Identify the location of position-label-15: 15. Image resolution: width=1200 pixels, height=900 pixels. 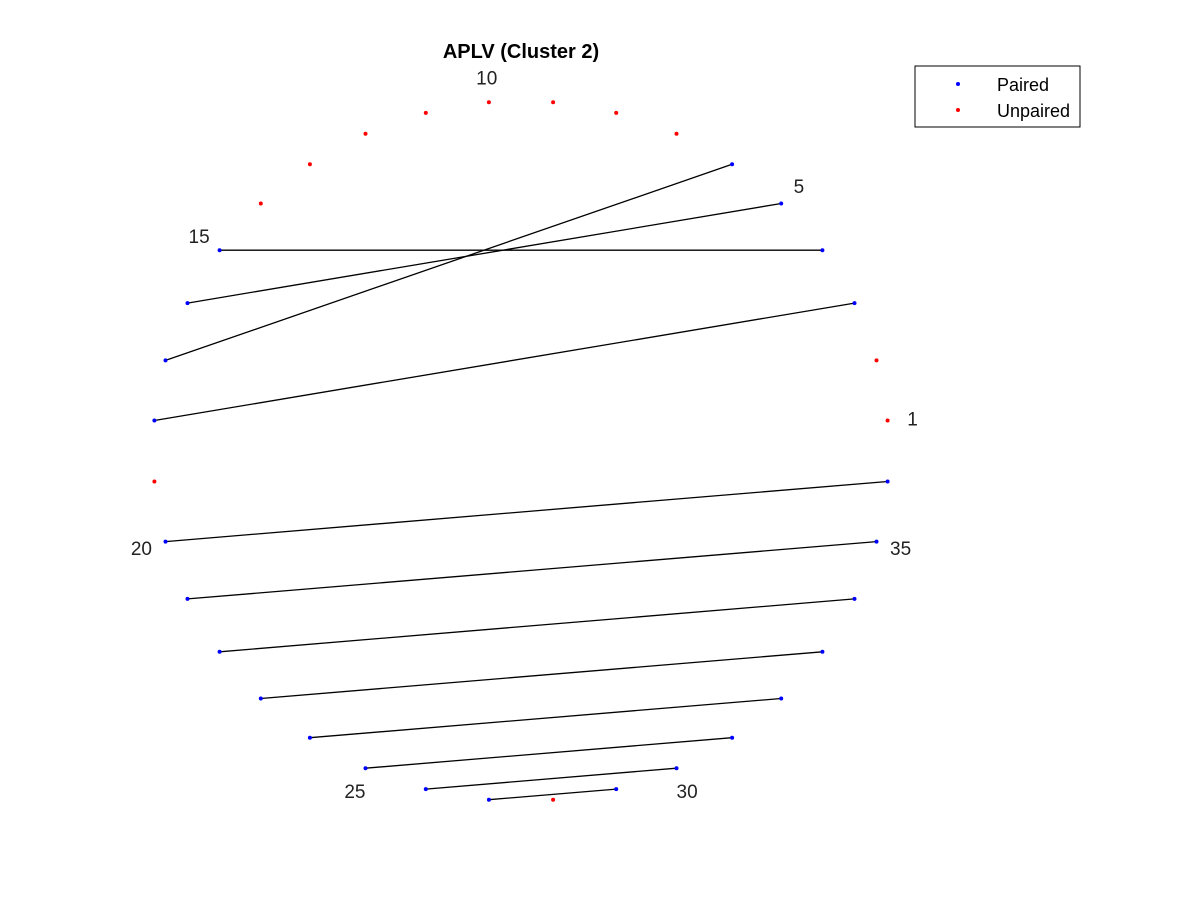
(199, 237).